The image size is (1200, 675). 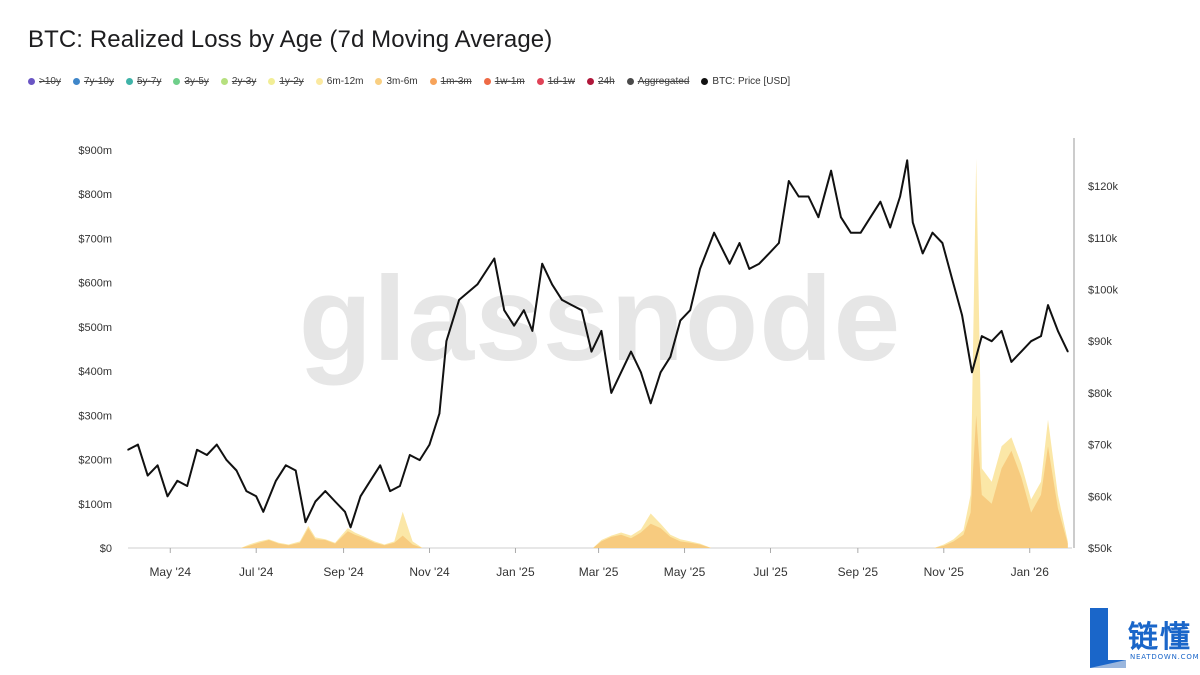 I want to click on legend-item-6m-12m: 6m-12m, so click(x=339, y=81).